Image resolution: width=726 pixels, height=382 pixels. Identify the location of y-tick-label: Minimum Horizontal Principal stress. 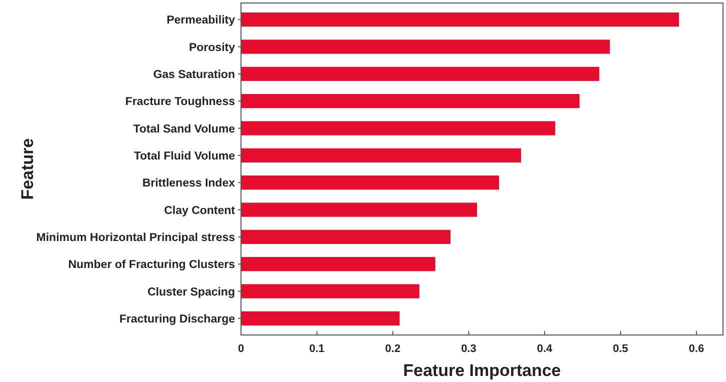
(135, 238).